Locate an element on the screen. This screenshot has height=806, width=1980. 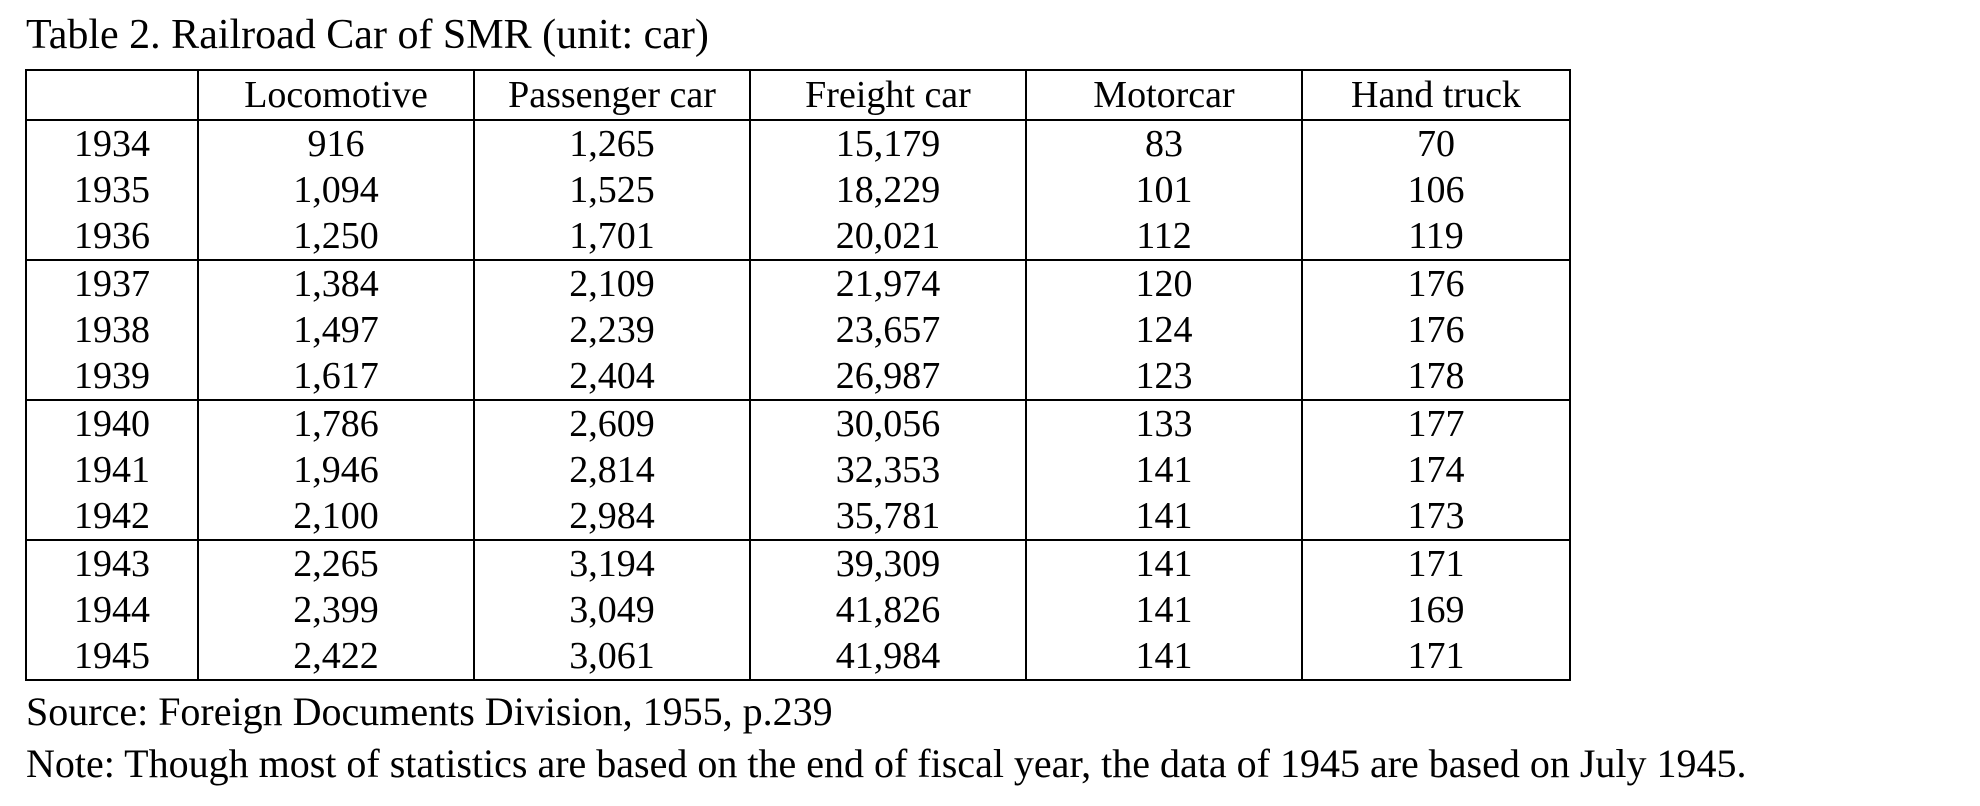
motorcar-cell: 112 is located at coordinates (1164, 237).